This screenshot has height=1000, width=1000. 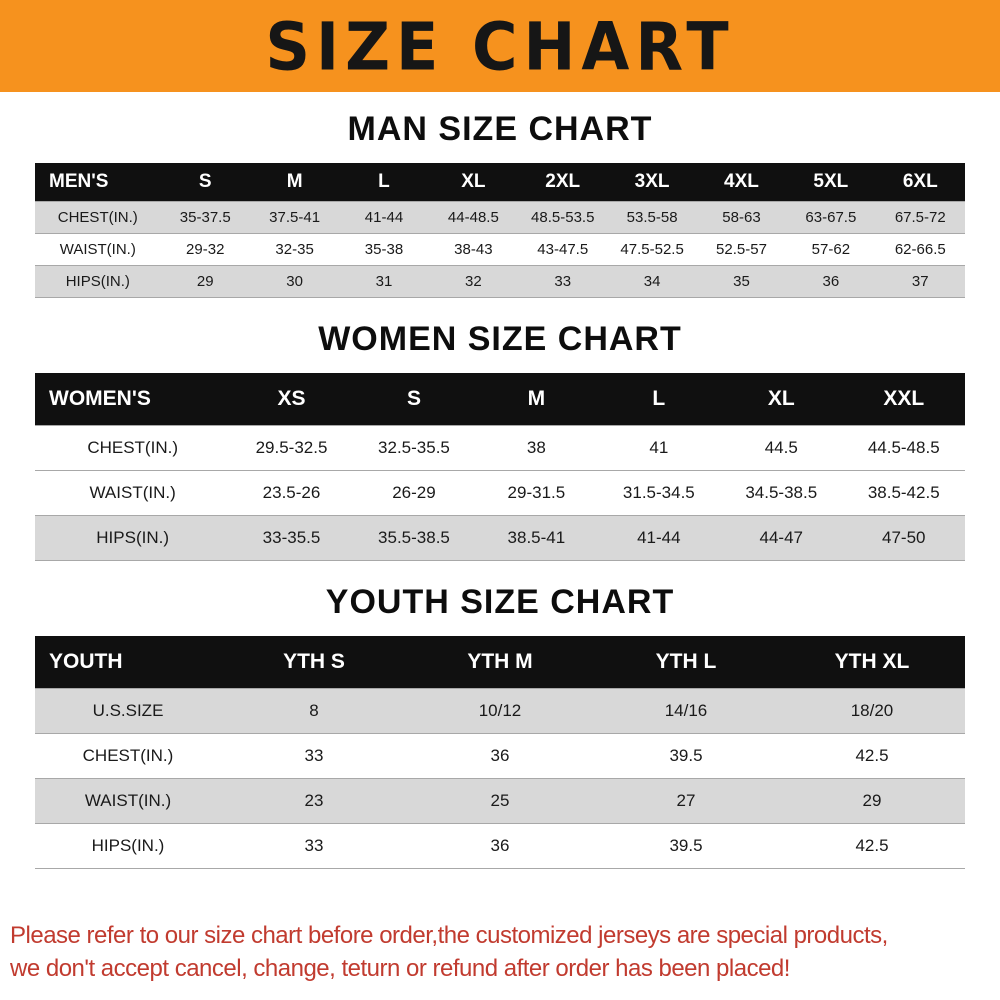 What do you see at coordinates (500, 801) in the screenshot?
I see `measurement-row: WAIST(IN.) 23 25 27 29` at bounding box center [500, 801].